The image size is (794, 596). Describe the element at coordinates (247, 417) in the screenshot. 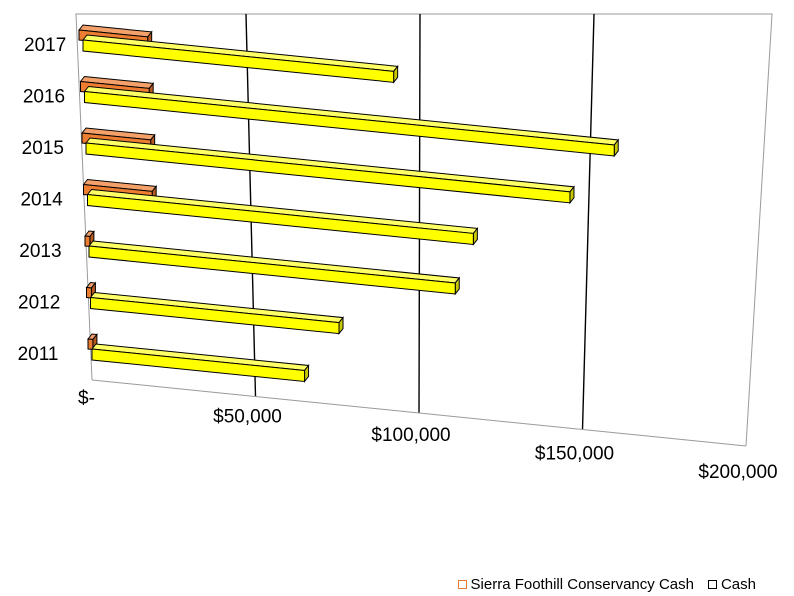

I see `x-tick-label-1: $50,000` at that location.